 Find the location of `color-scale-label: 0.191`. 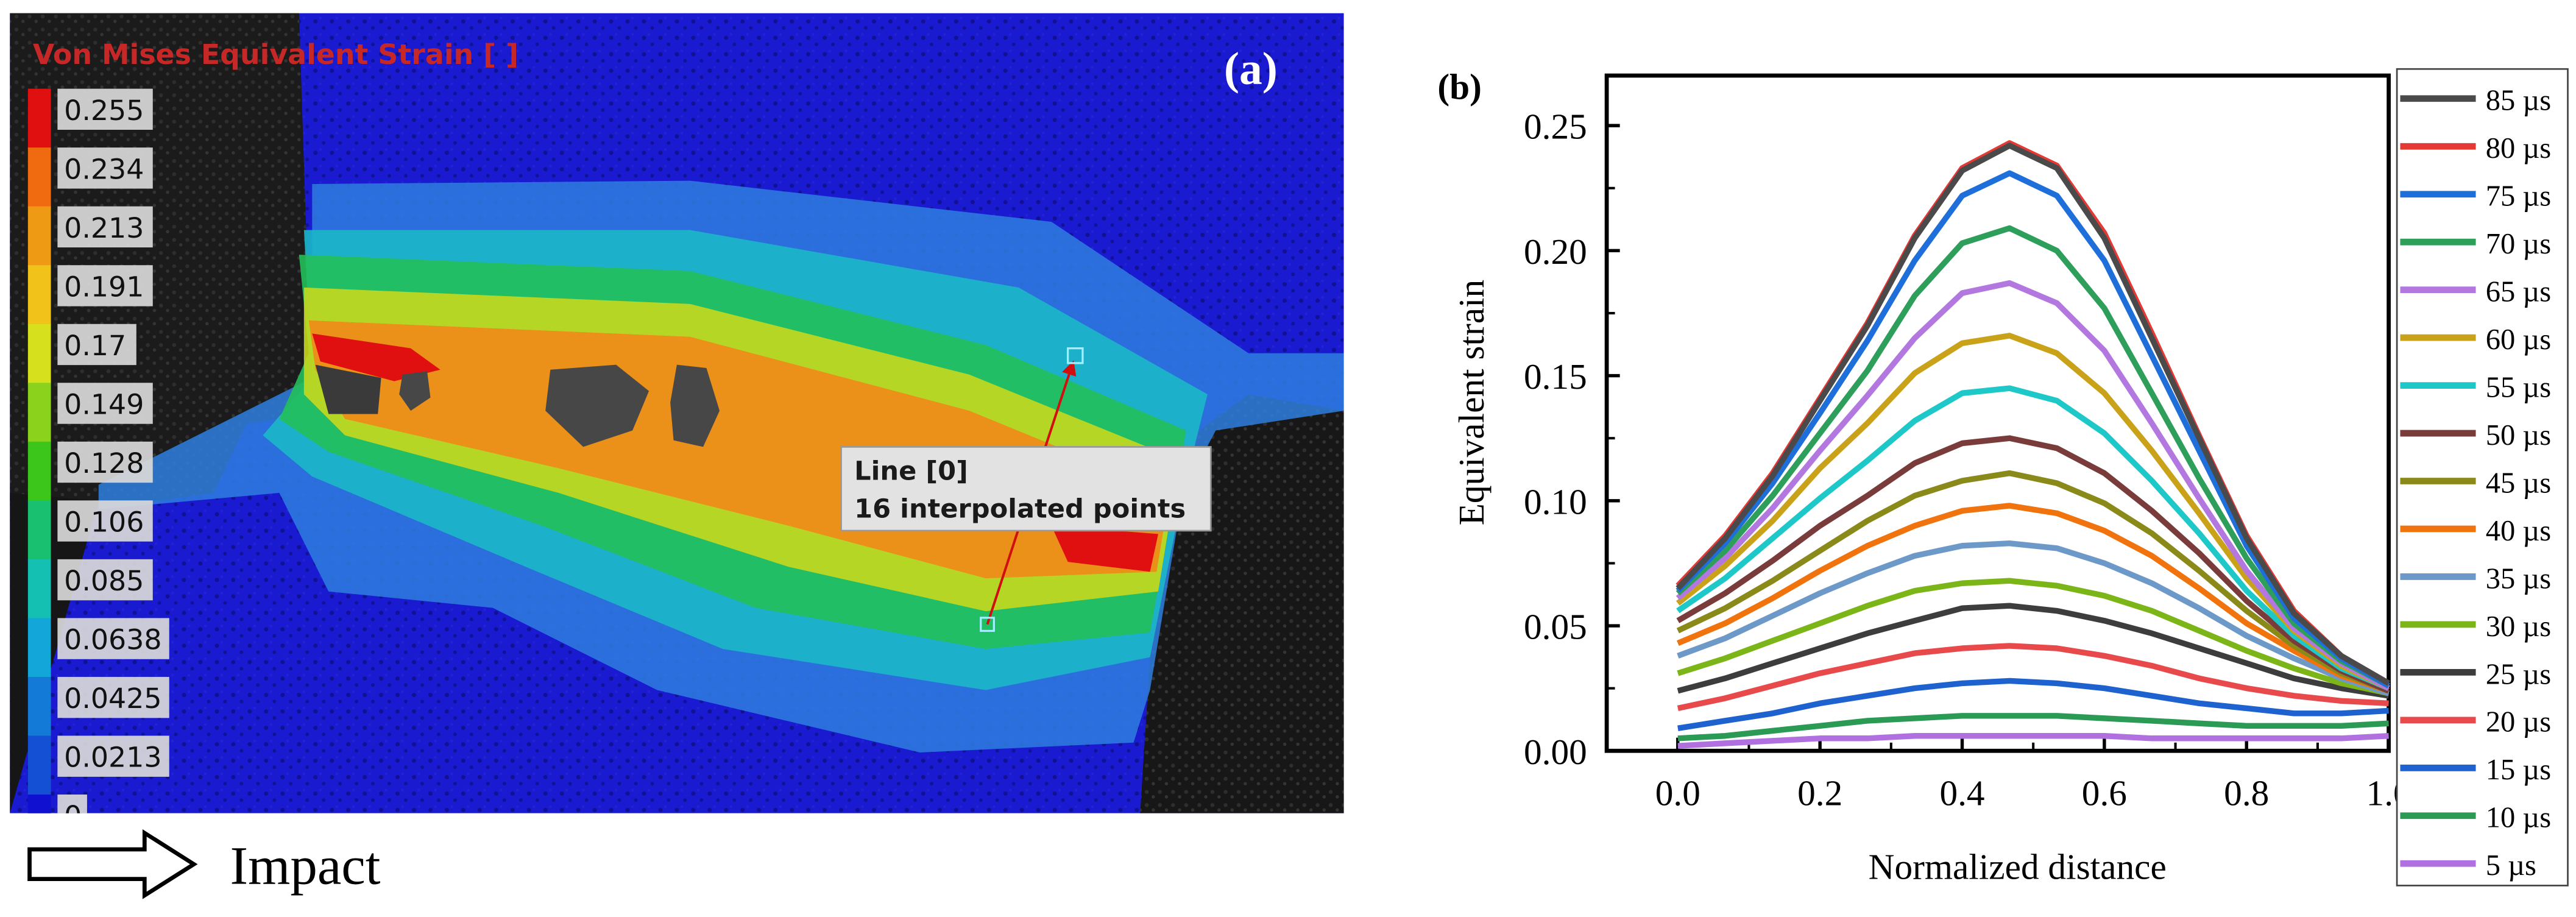

color-scale-label: 0.191 is located at coordinates (104, 286).